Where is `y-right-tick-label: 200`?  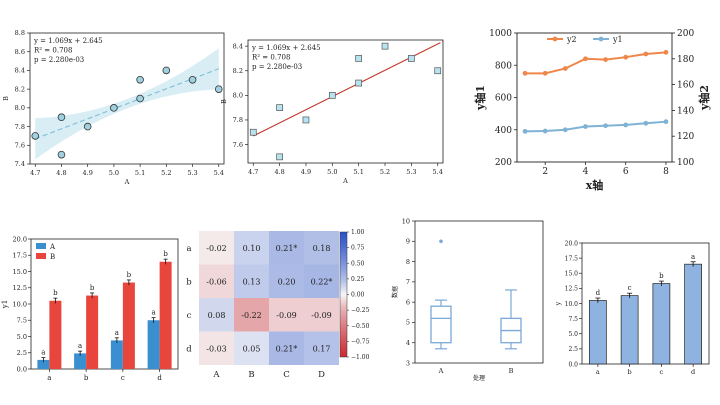 y-right-tick-label: 200 is located at coordinates (685, 34).